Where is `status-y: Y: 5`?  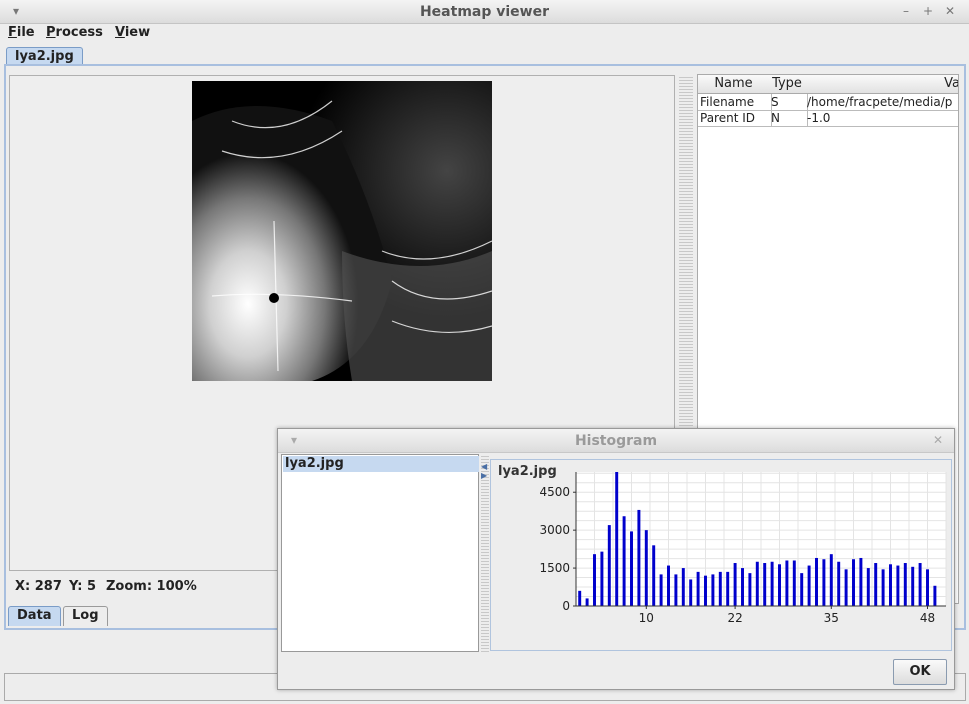 status-y: Y: 5 is located at coordinates (83, 586).